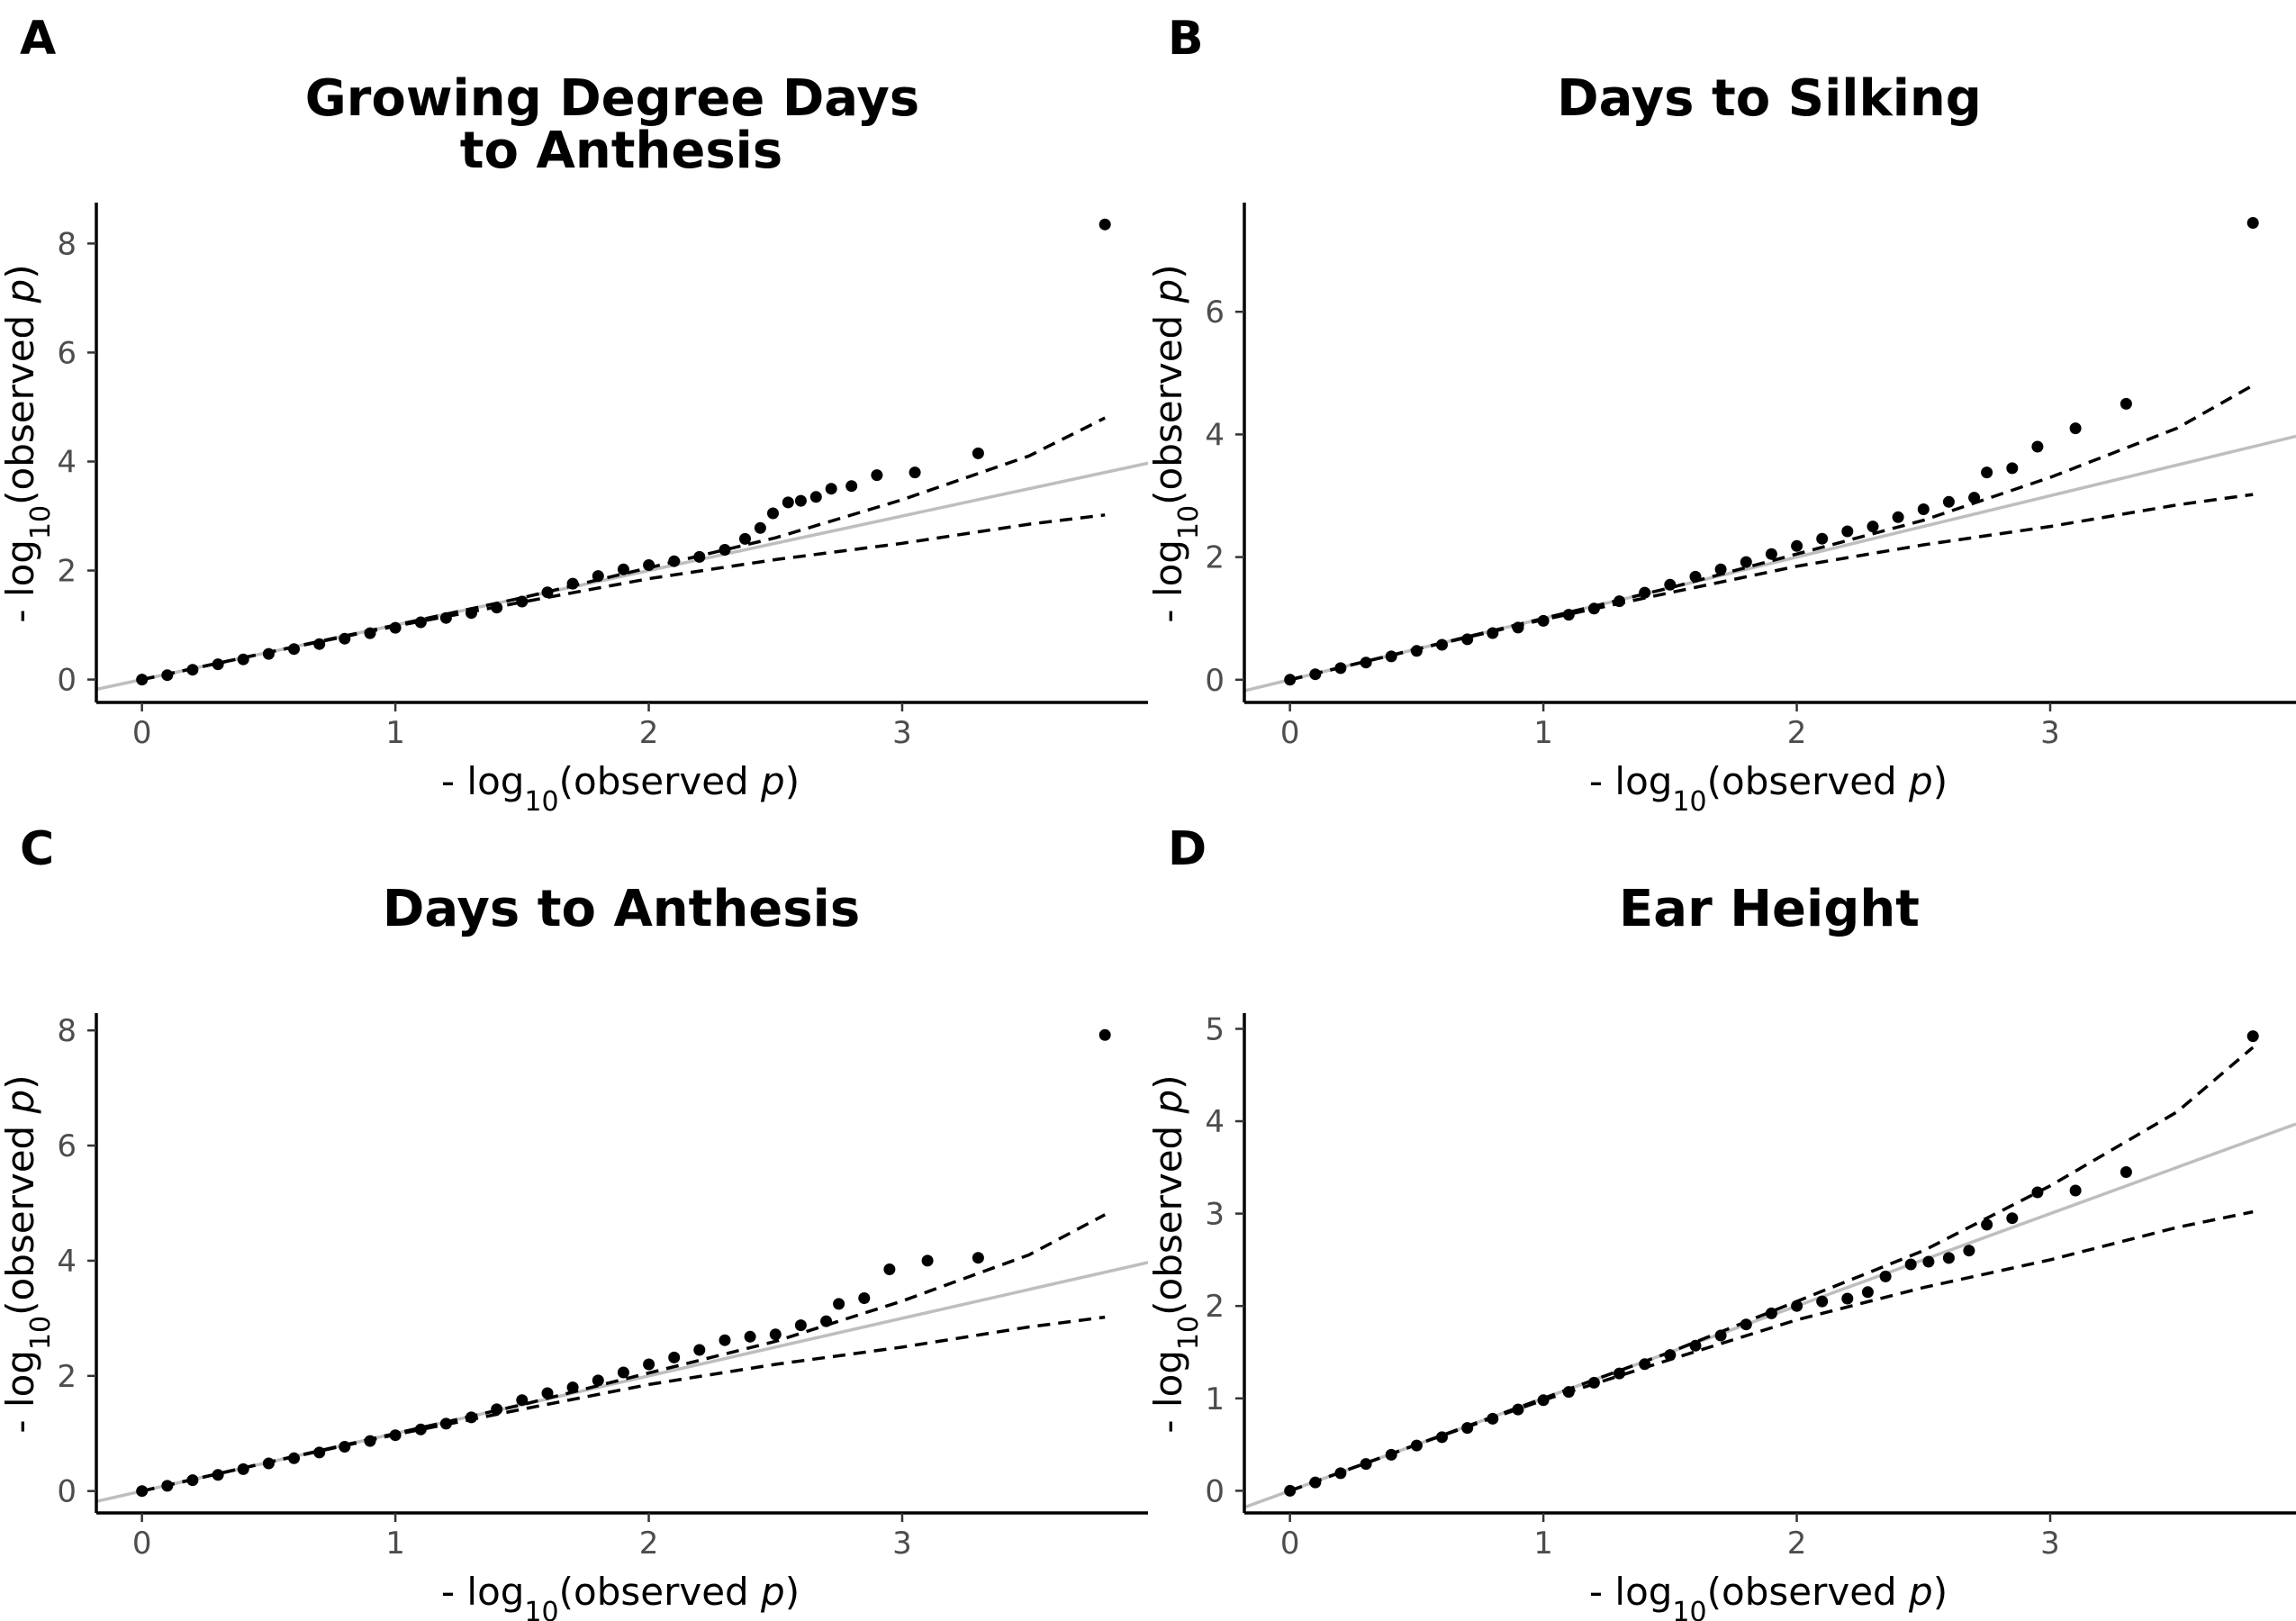 This screenshot has width=2296, height=1621. Describe the element at coordinates (1770, 98) in the screenshot. I see `panel-title-line-1: Days to Silking` at that location.